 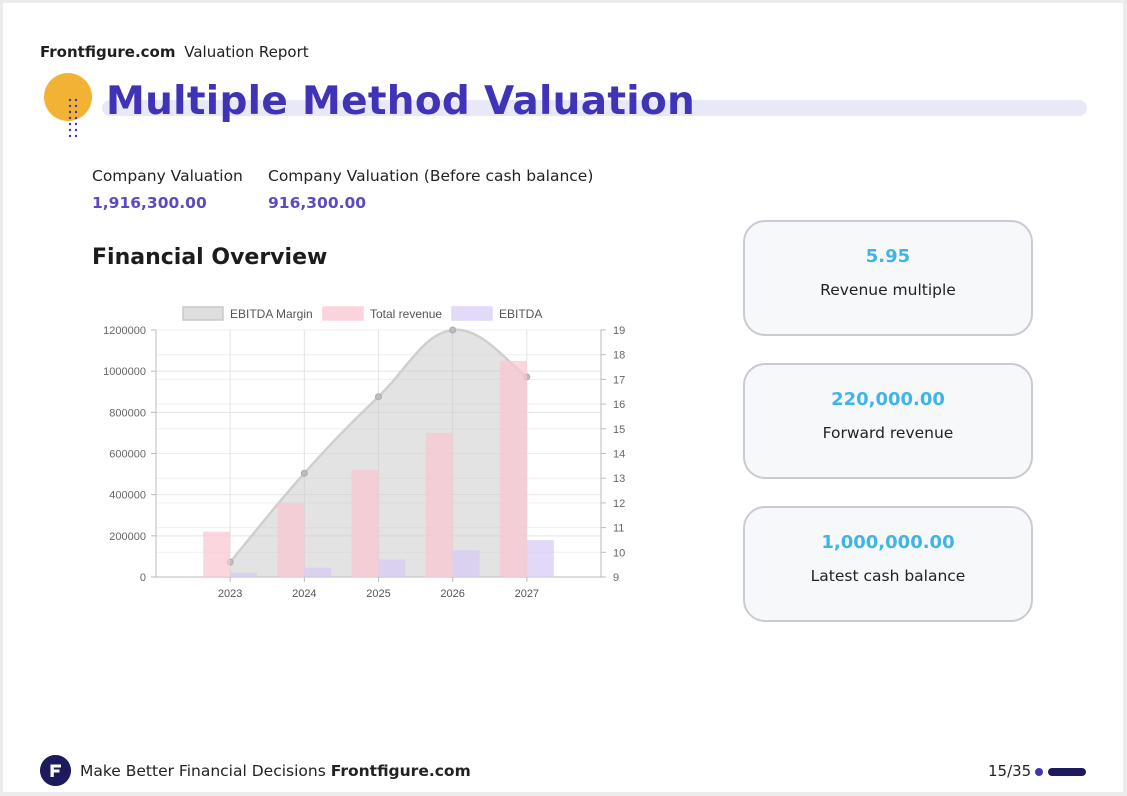 I want to click on y-right-tick-label: 18, so click(x=619, y=356).